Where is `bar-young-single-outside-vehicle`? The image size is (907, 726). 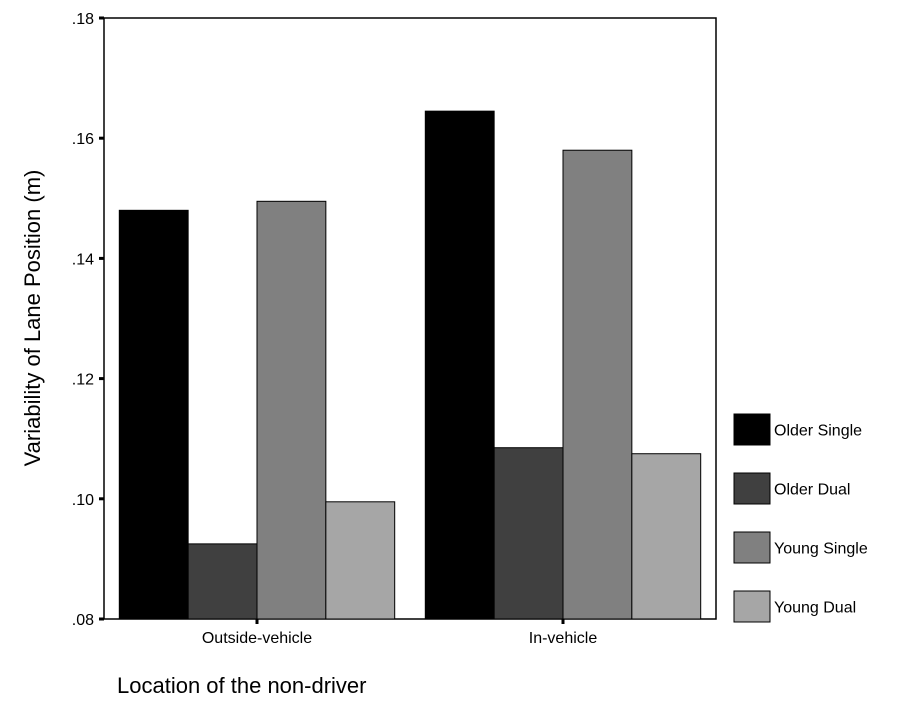 bar-young-single-outside-vehicle is located at coordinates (291, 410).